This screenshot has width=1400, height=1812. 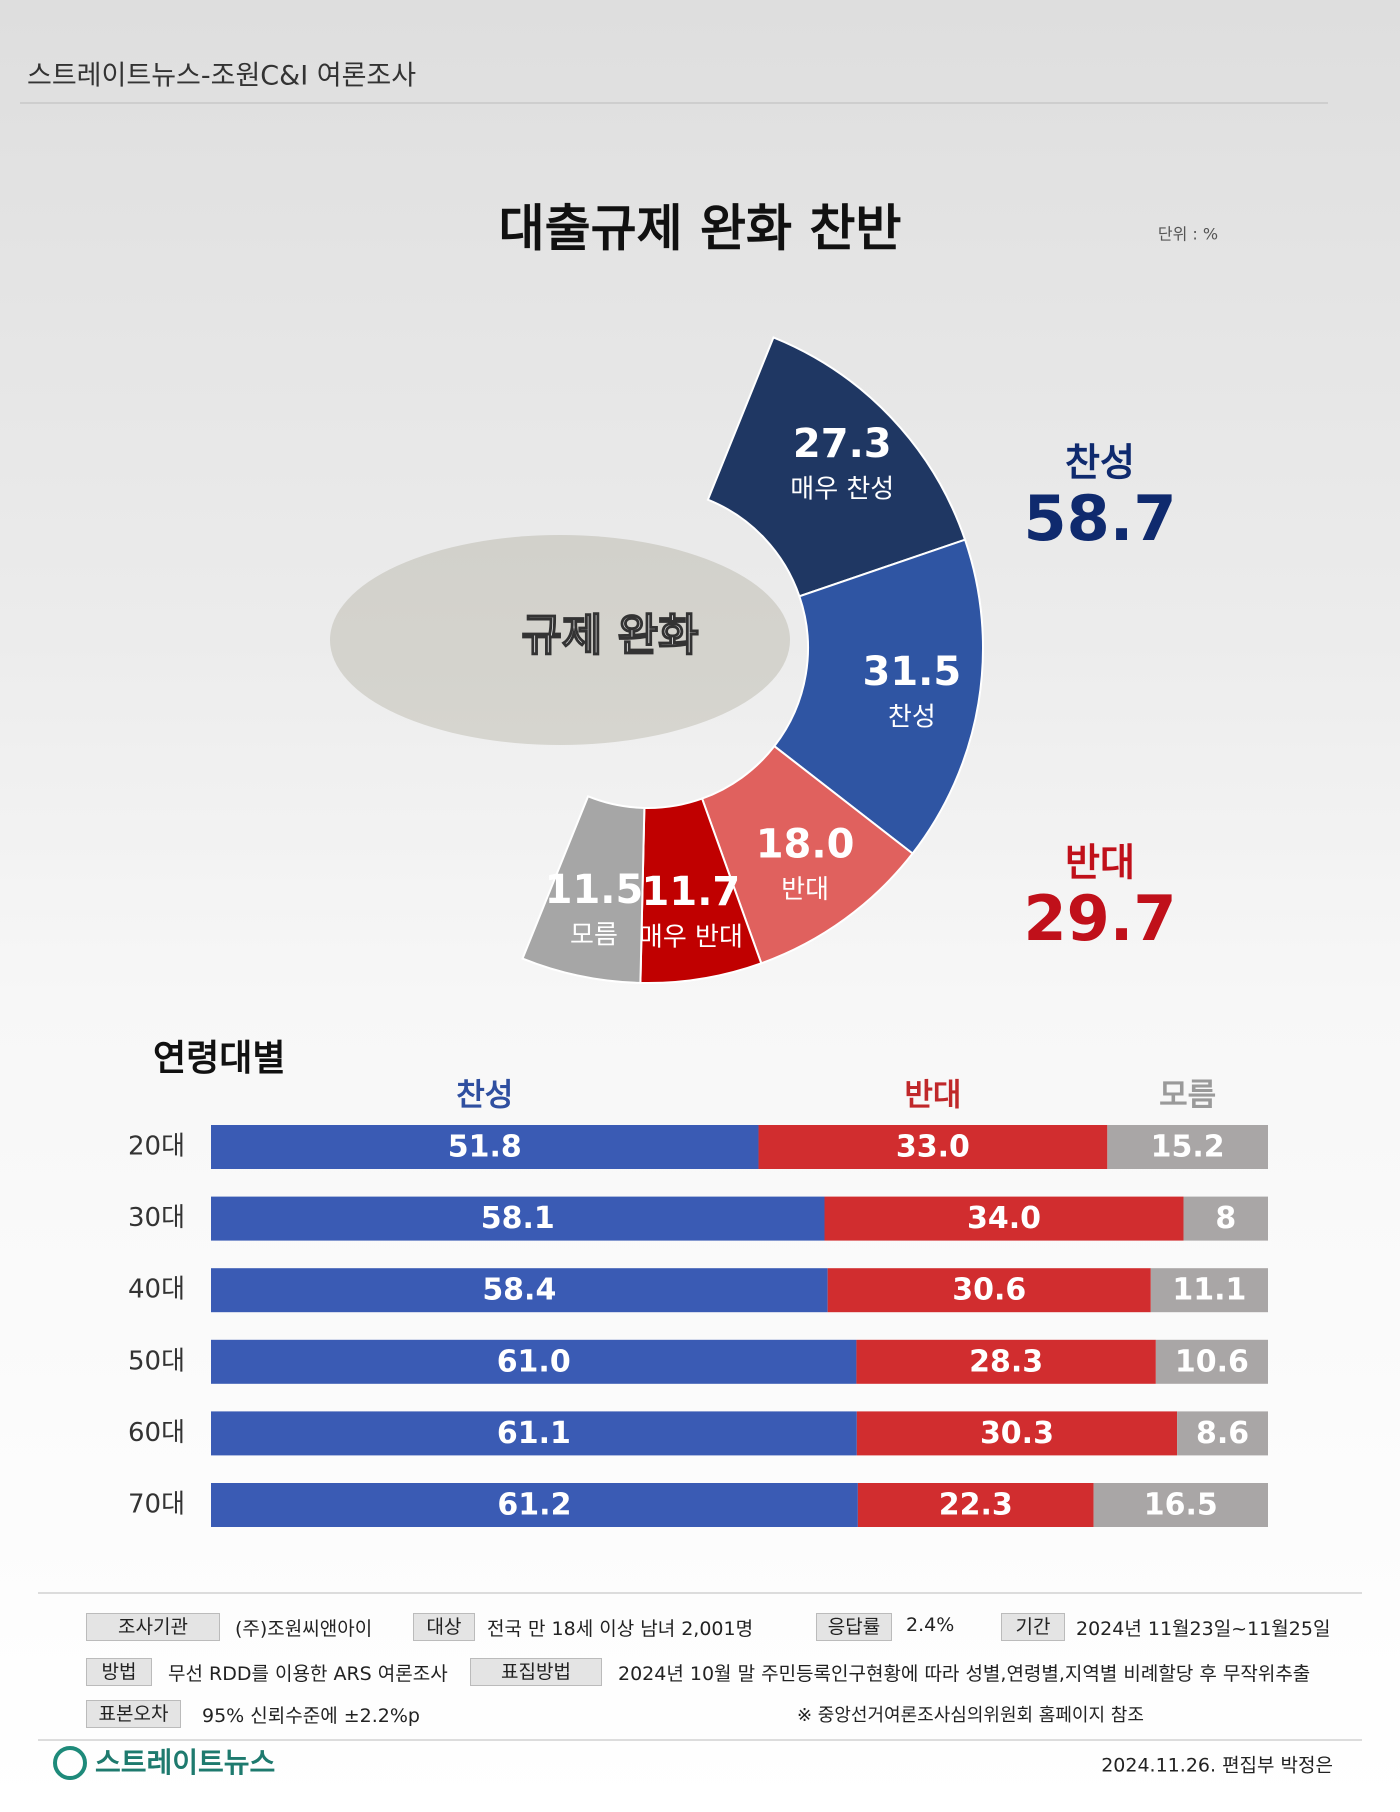 I want to click on bar-value: 58.1, so click(x=518, y=1218).